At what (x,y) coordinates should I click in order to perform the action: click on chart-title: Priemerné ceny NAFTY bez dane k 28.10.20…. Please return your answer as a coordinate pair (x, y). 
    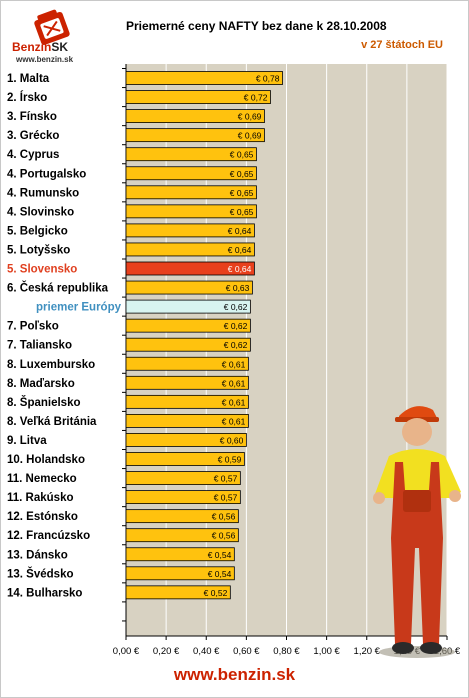
    Looking at the image, I should click on (256, 26).